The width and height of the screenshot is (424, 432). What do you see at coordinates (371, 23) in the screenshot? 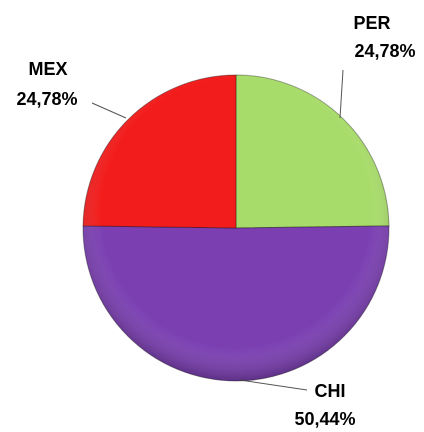
I see `slice-label: PER` at bounding box center [371, 23].